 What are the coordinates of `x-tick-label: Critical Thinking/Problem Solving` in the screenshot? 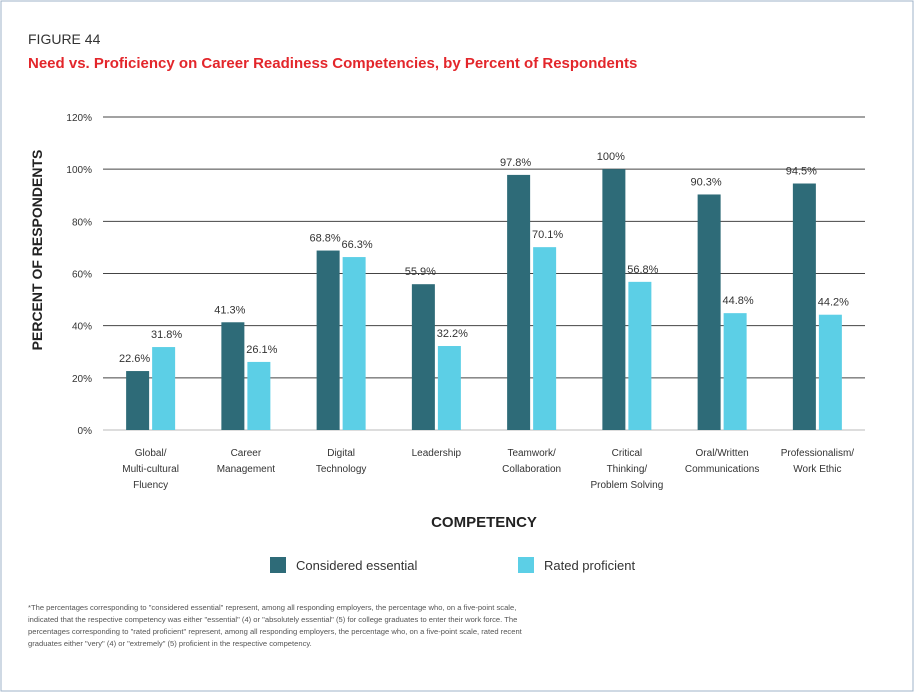 It's located at (626, 469).